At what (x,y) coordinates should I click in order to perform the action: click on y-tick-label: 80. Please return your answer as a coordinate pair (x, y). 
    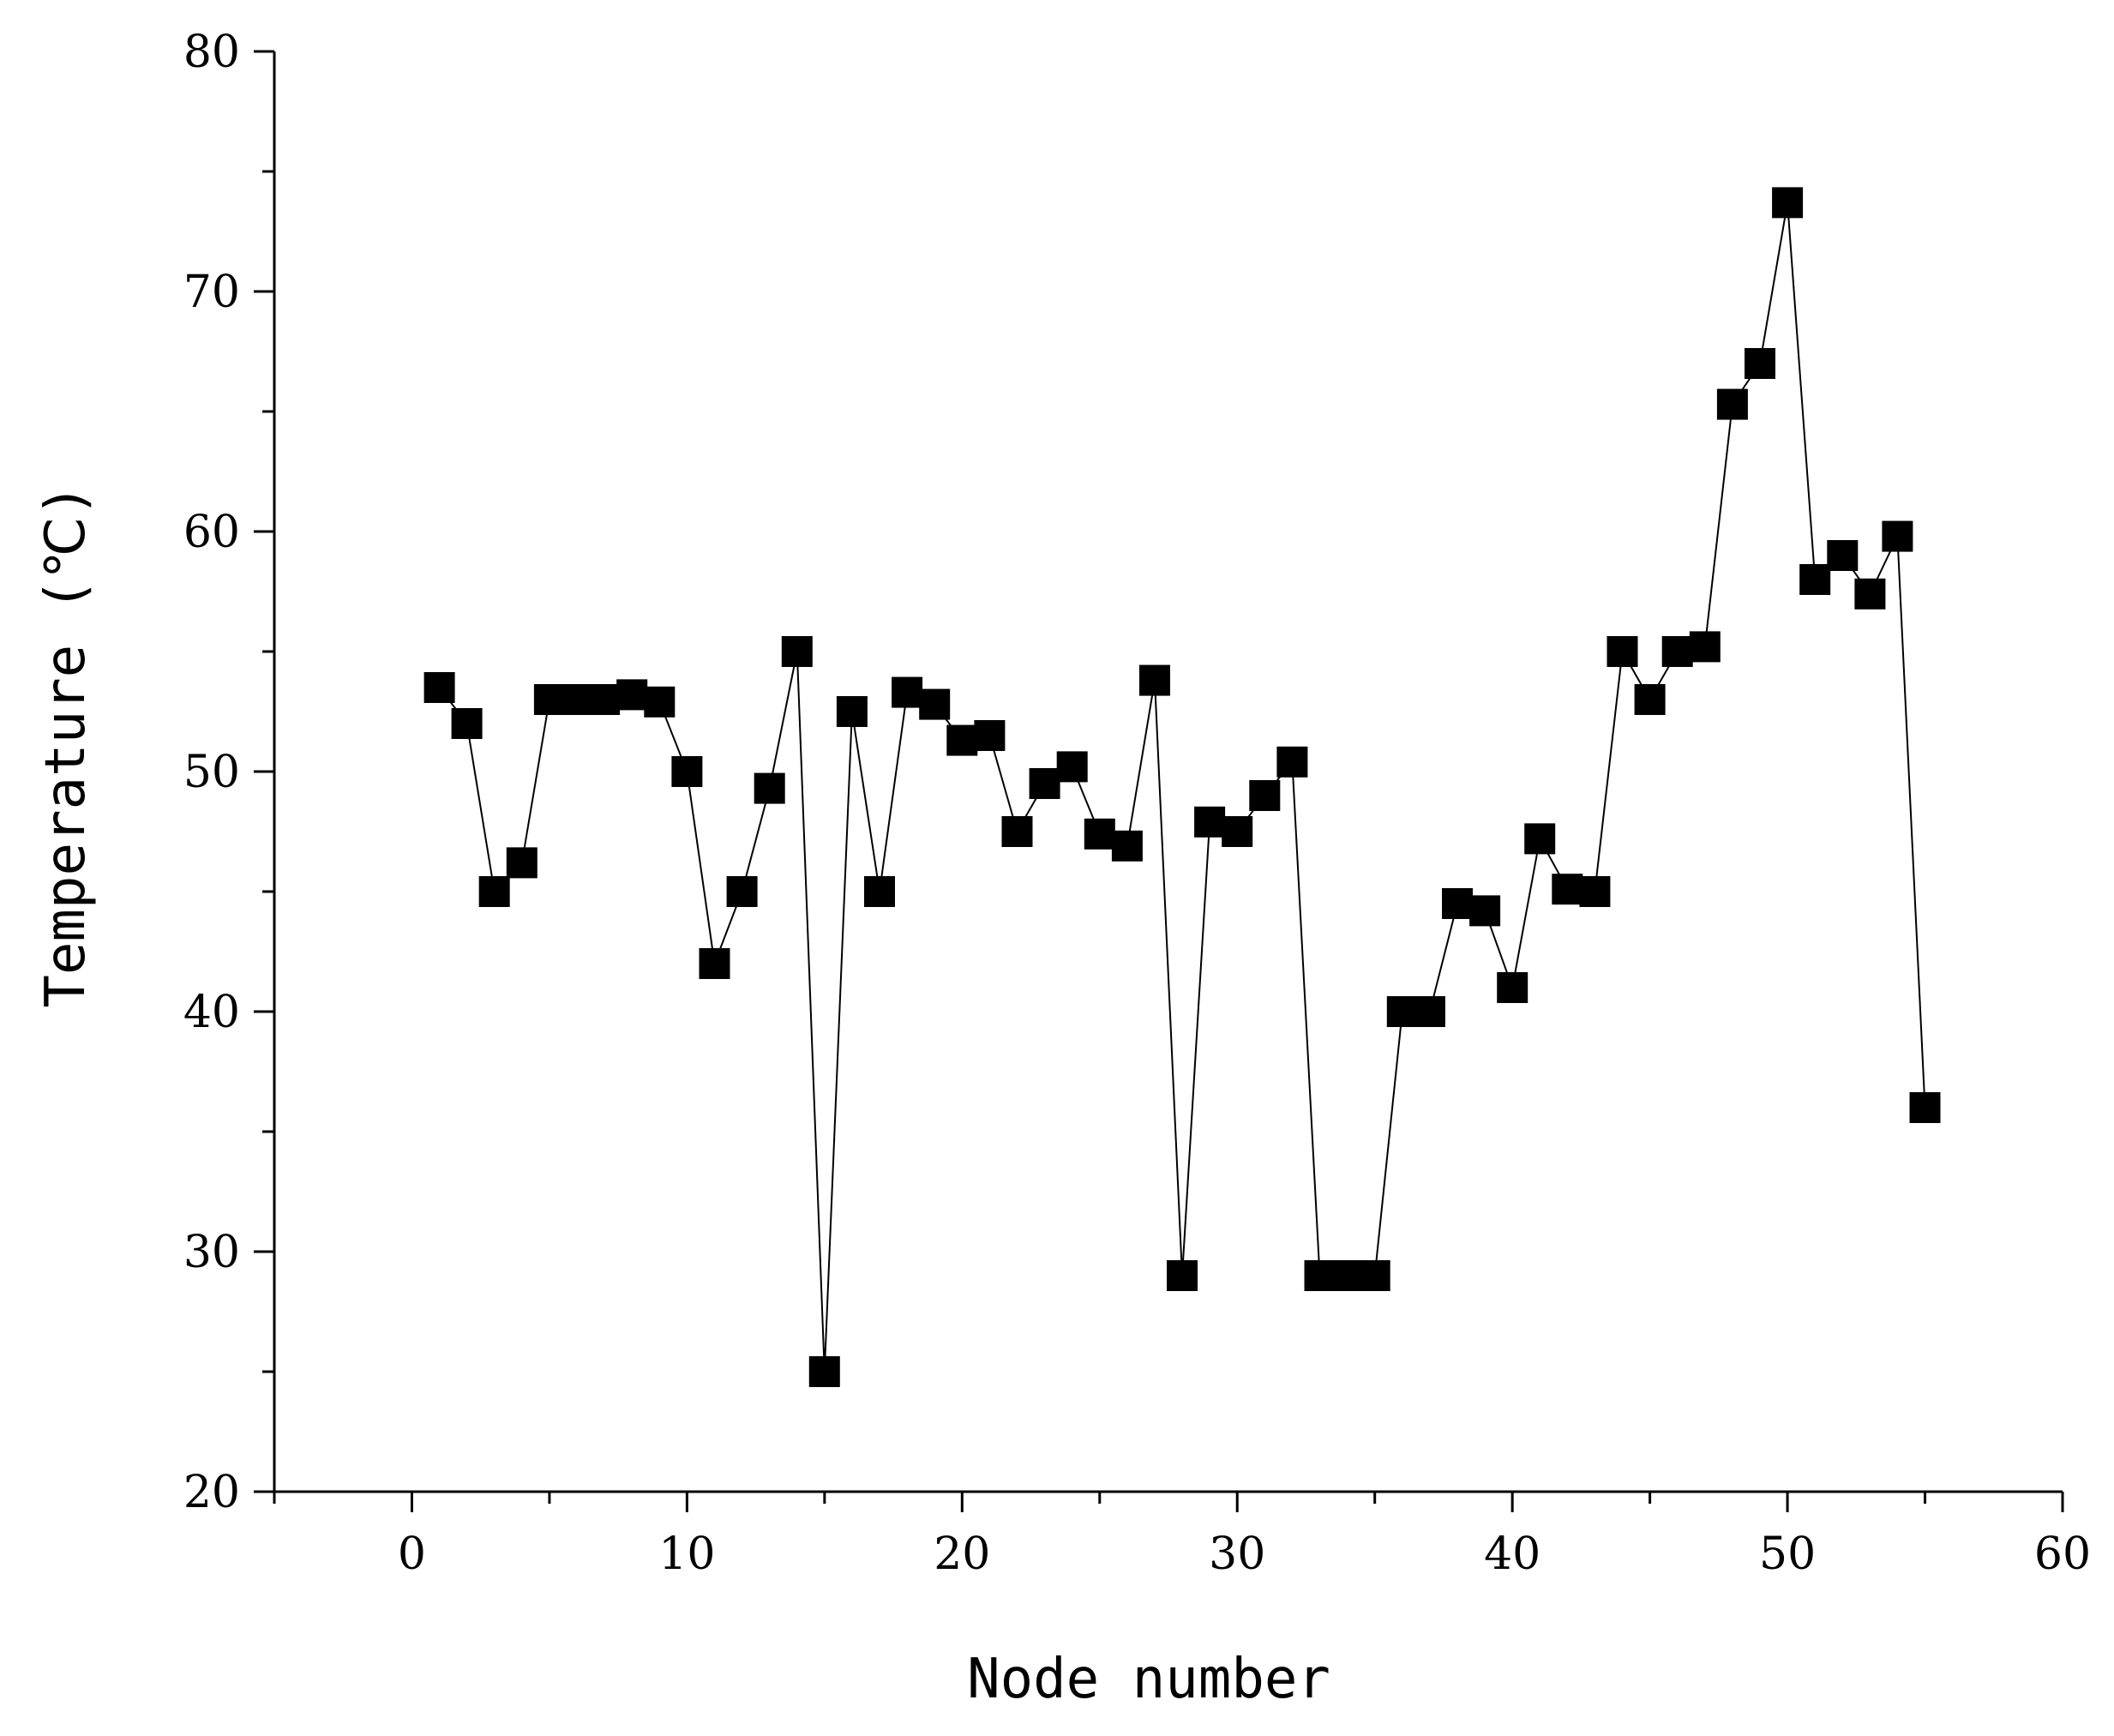
    Looking at the image, I should click on (211, 52).